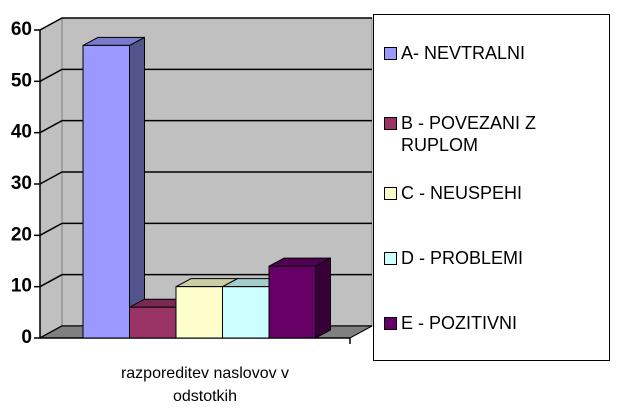  I want to click on legend-item: C - NEUSPEHI, so click(487, 193).